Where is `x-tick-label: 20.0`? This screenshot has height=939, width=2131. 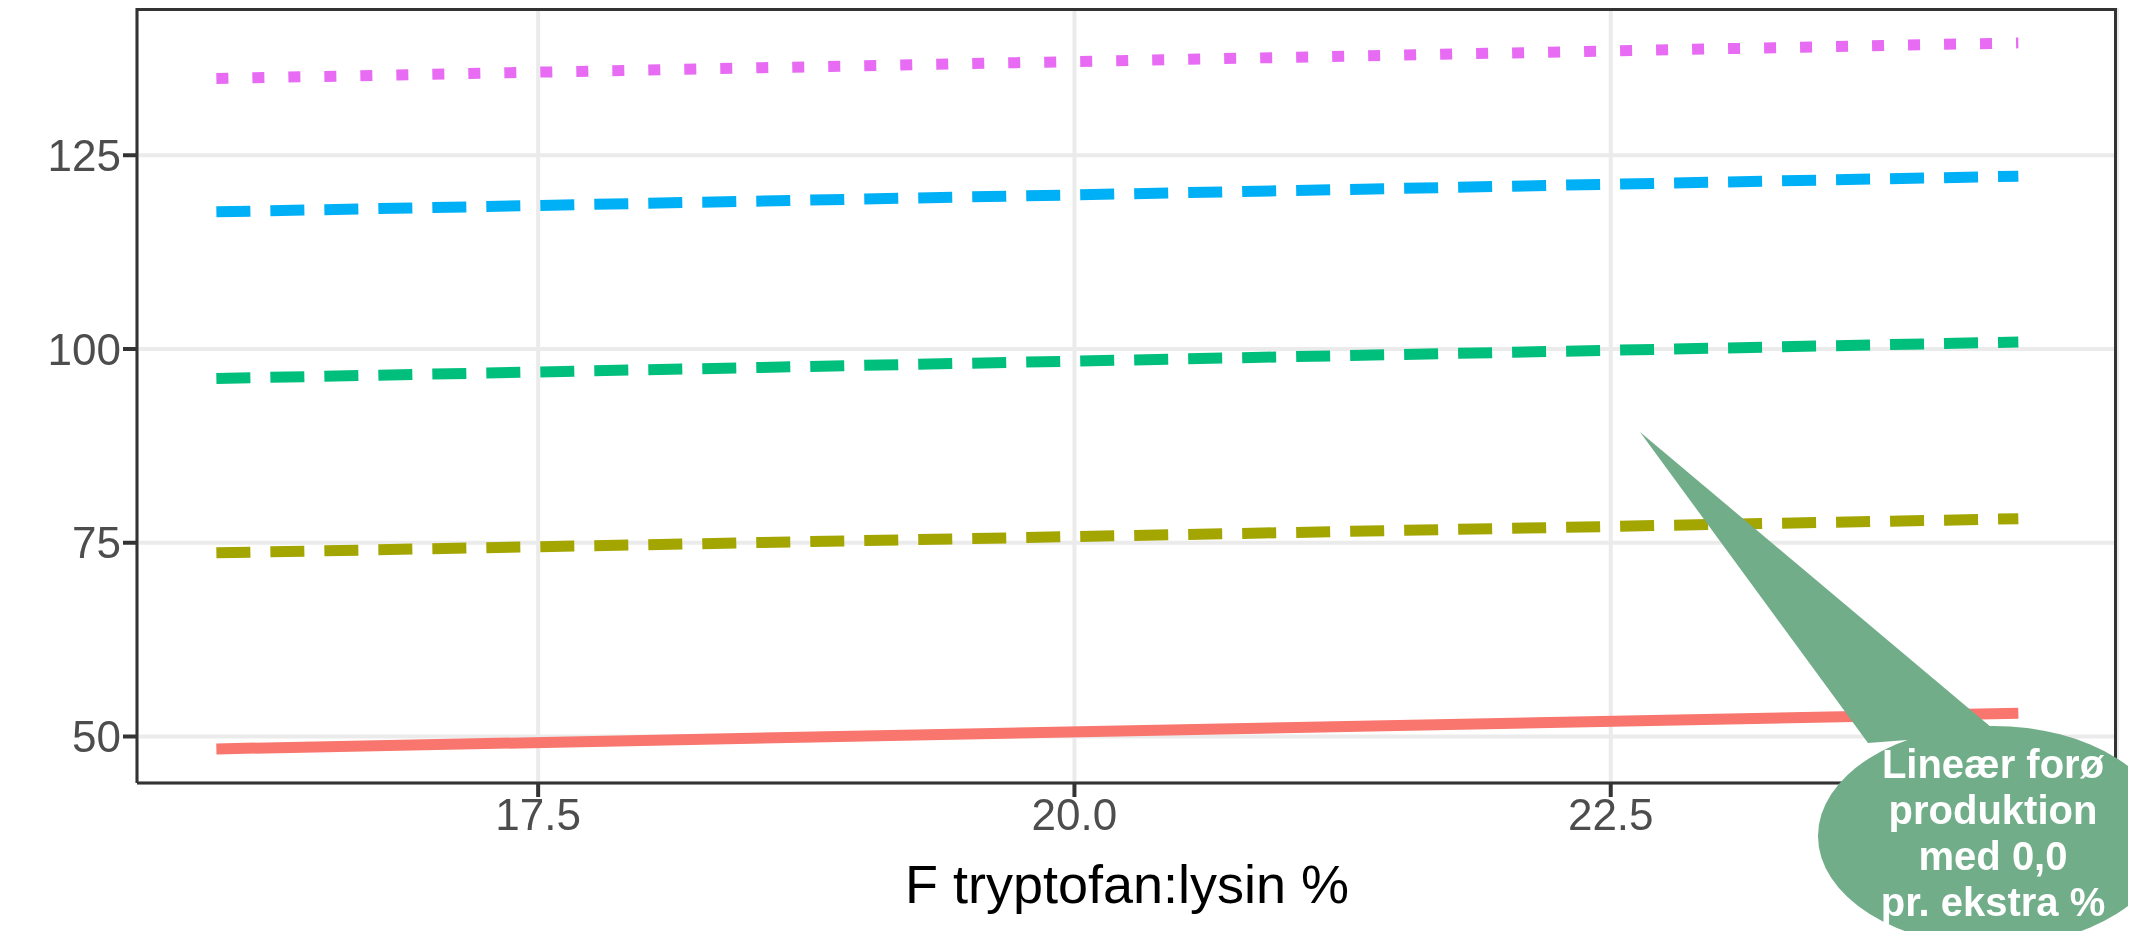
x-tick-label: 20.0 is located at coordinates (1074, 815).